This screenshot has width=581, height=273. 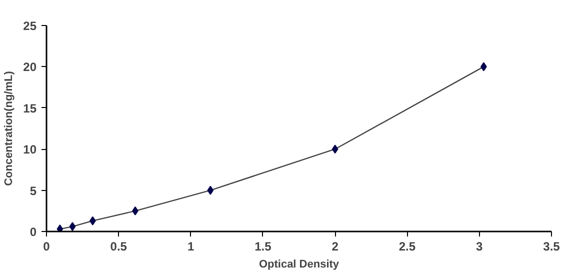 What do you see at coordinates (551, 247) in the screenshot?
I see `x-tick-label: 3.5` at bounding box center [551, 247].